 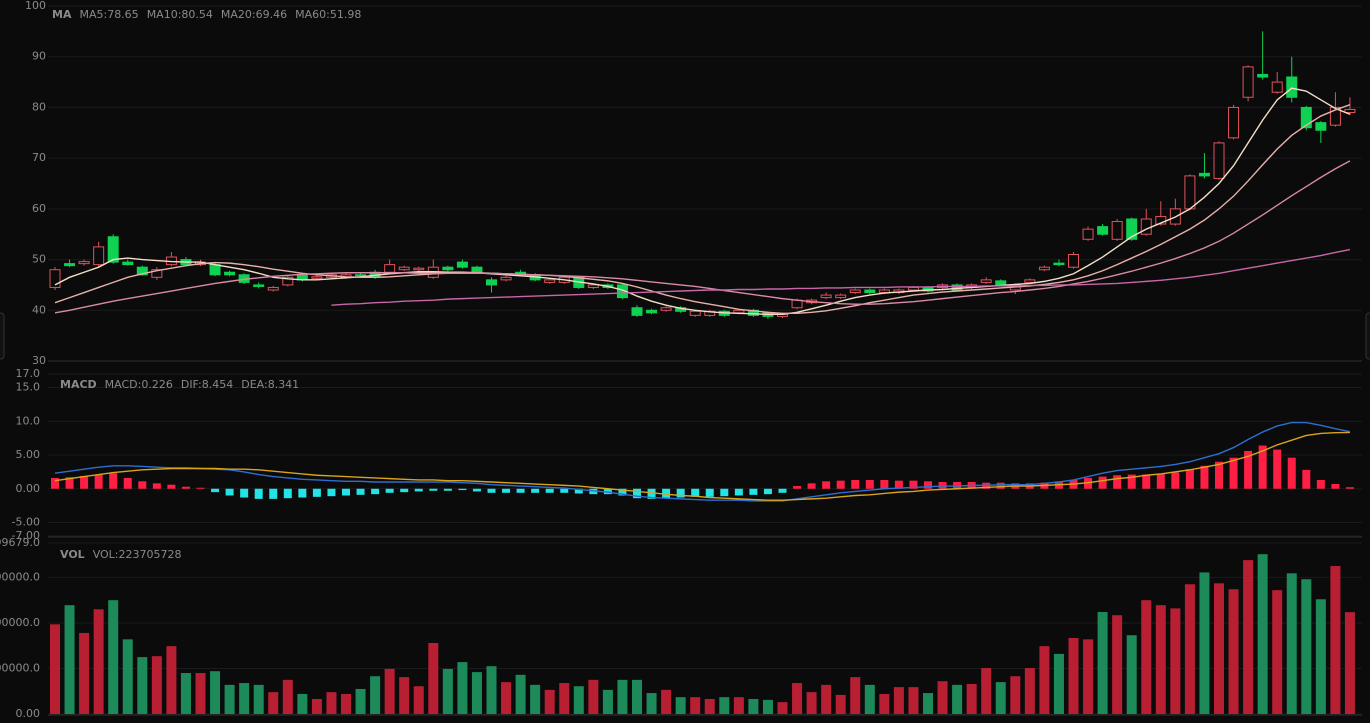 I want to click on legend-entry: MA10:80.54, so click(x=180, y=14).